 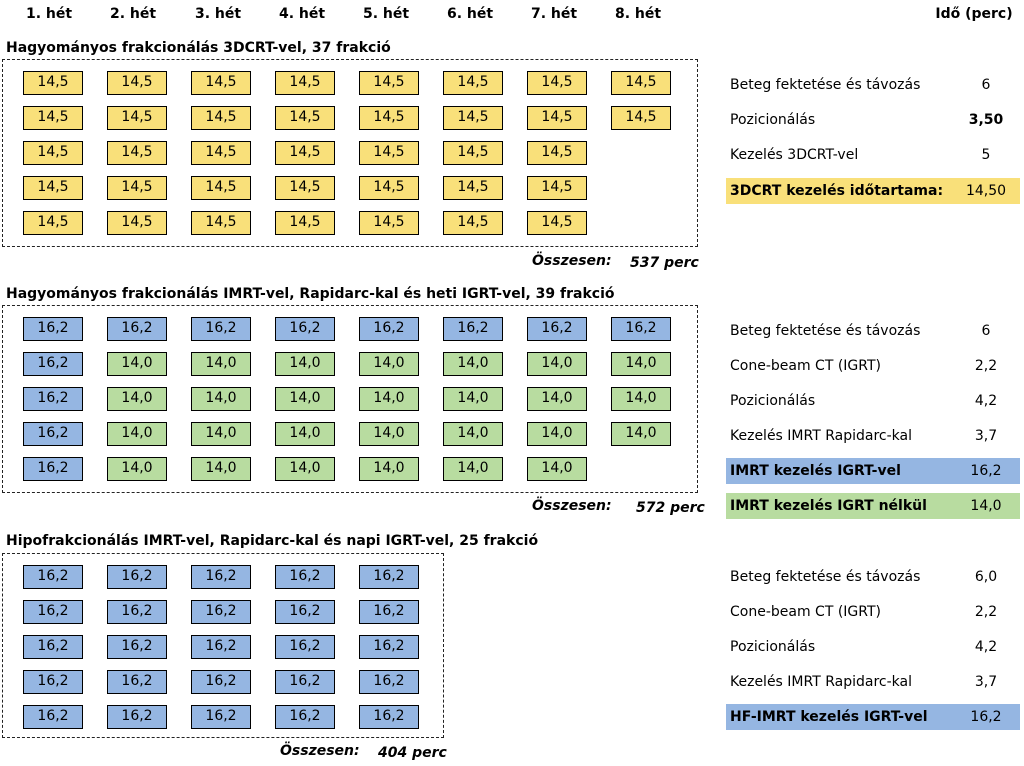 I want to click on total-label-hypofractionation: Összesen:, so click(x=320, y=751).